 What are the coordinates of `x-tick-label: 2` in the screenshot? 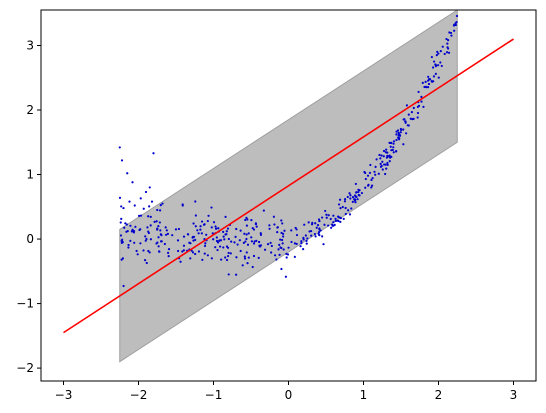 It's located at (439, 395).